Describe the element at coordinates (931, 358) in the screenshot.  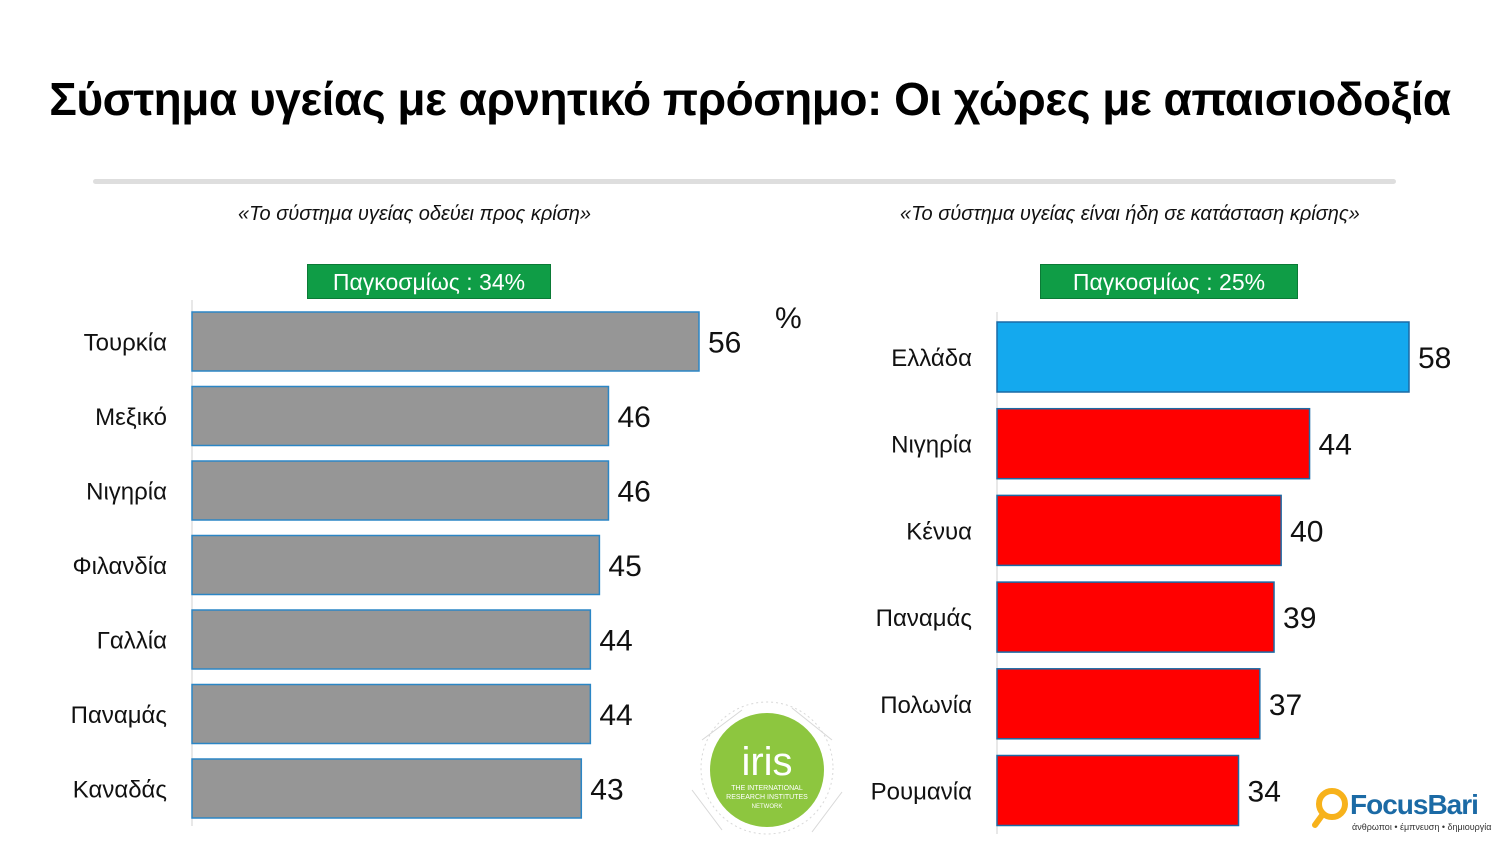
I see `category-label: Ελλάδα` at that location.